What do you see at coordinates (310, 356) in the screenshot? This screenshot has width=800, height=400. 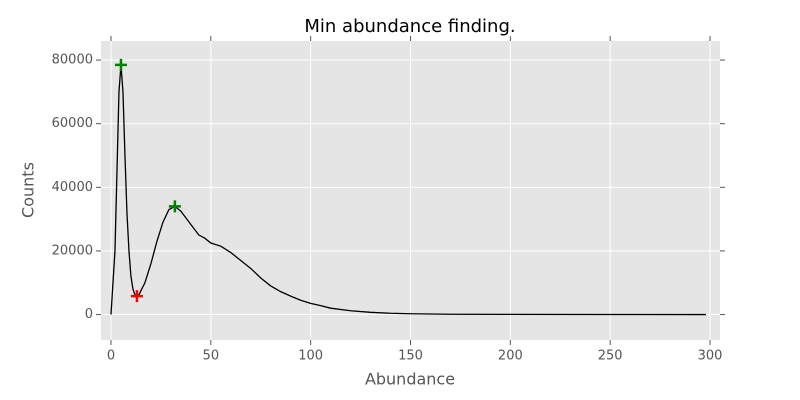 I see `x-tick-label: 100` at bounding box center [310, 356].